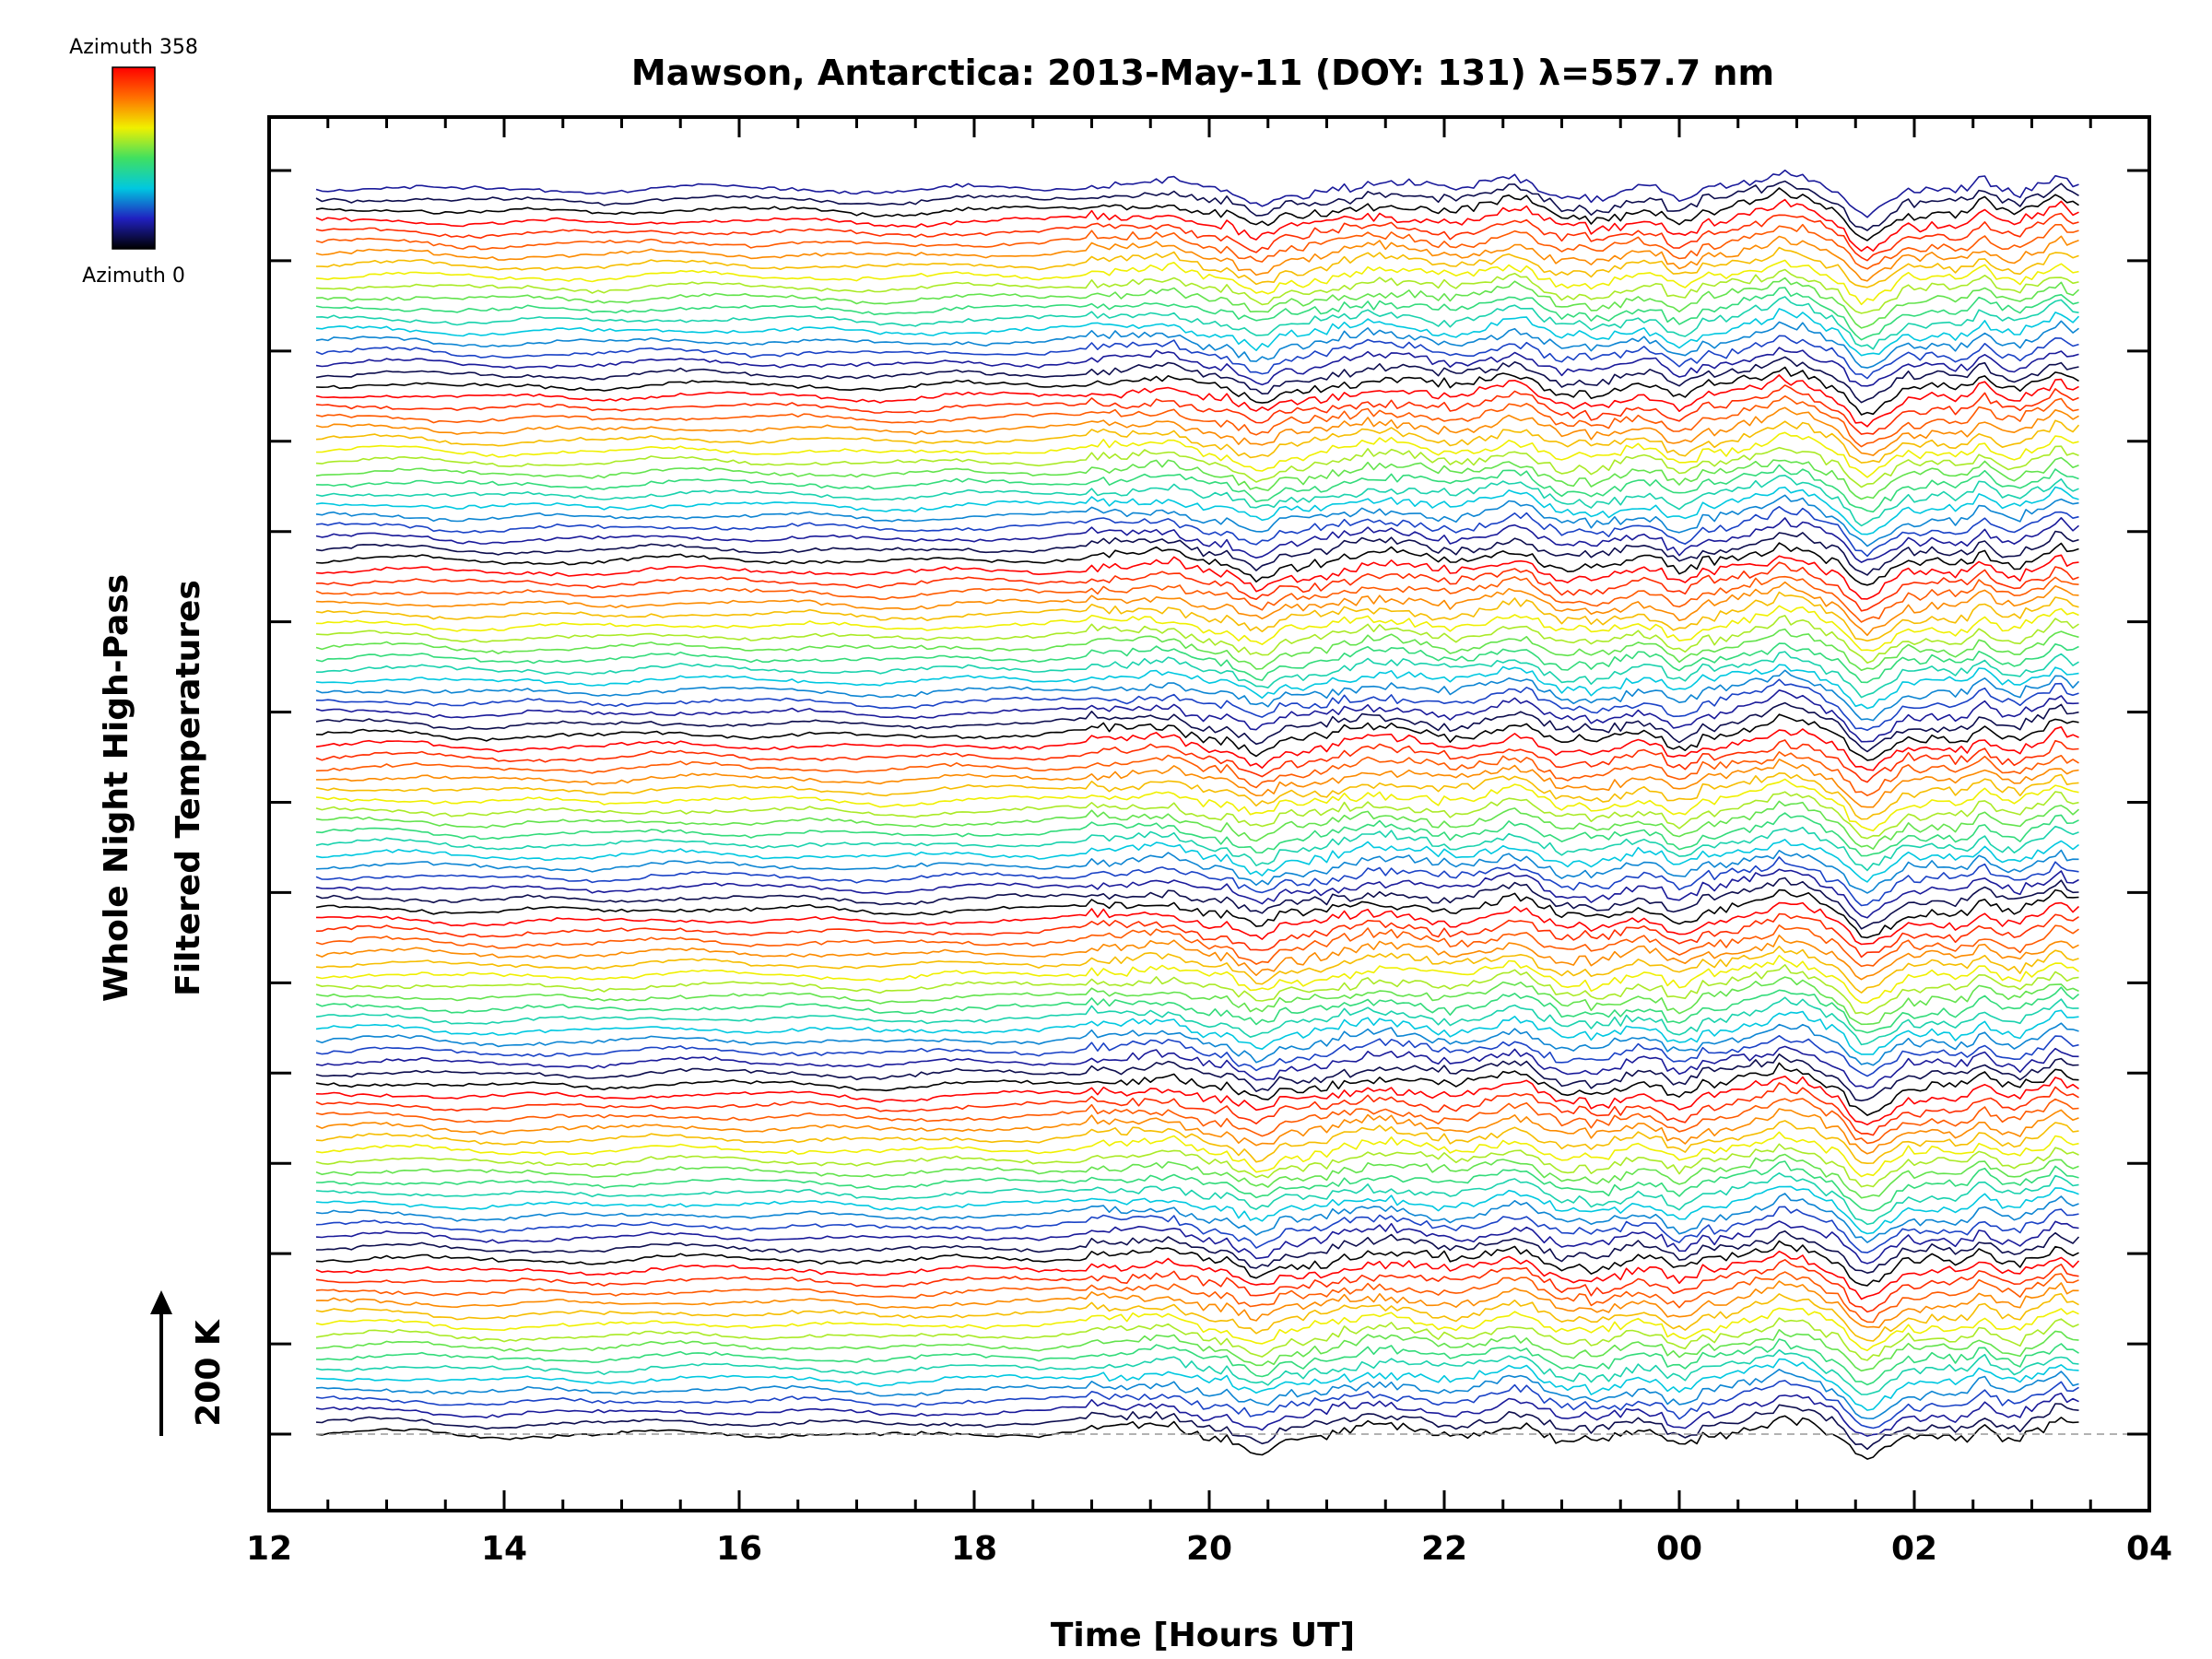  I want to click on x-tick-label: 02, so click(1914, 1549).